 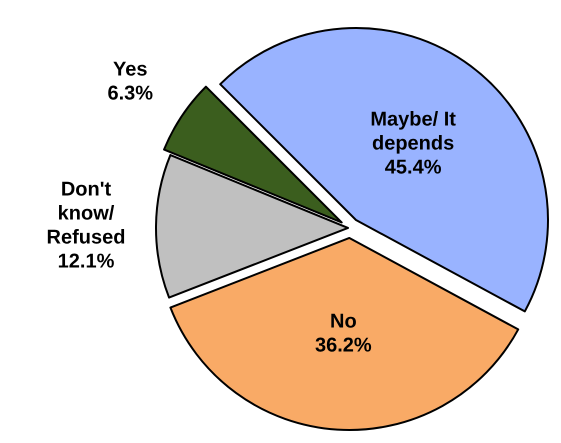 What do you see at coordinates (86, 261) in the screenshot?
I see `data-label: 12.1%` at bounding box center [86, 261].